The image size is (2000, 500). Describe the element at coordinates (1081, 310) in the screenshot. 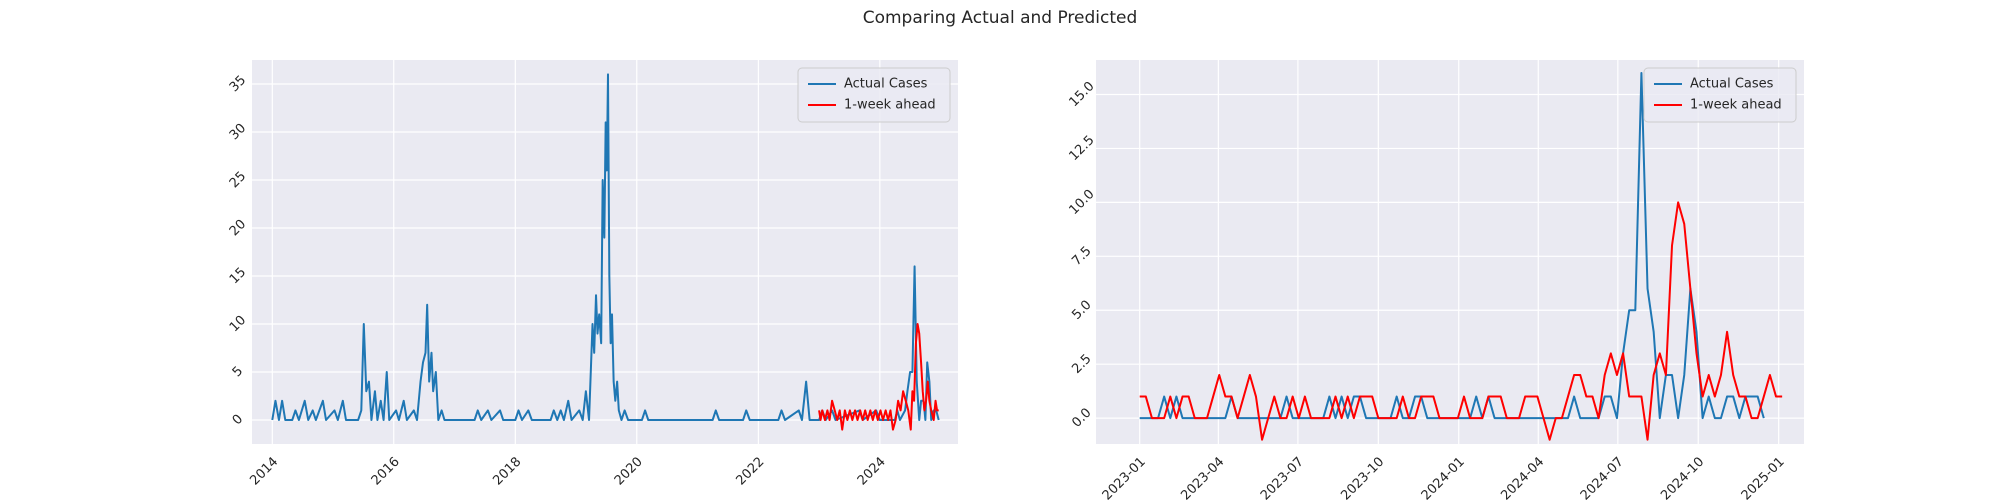

I see `y-tick-label: 5.0` at that location.